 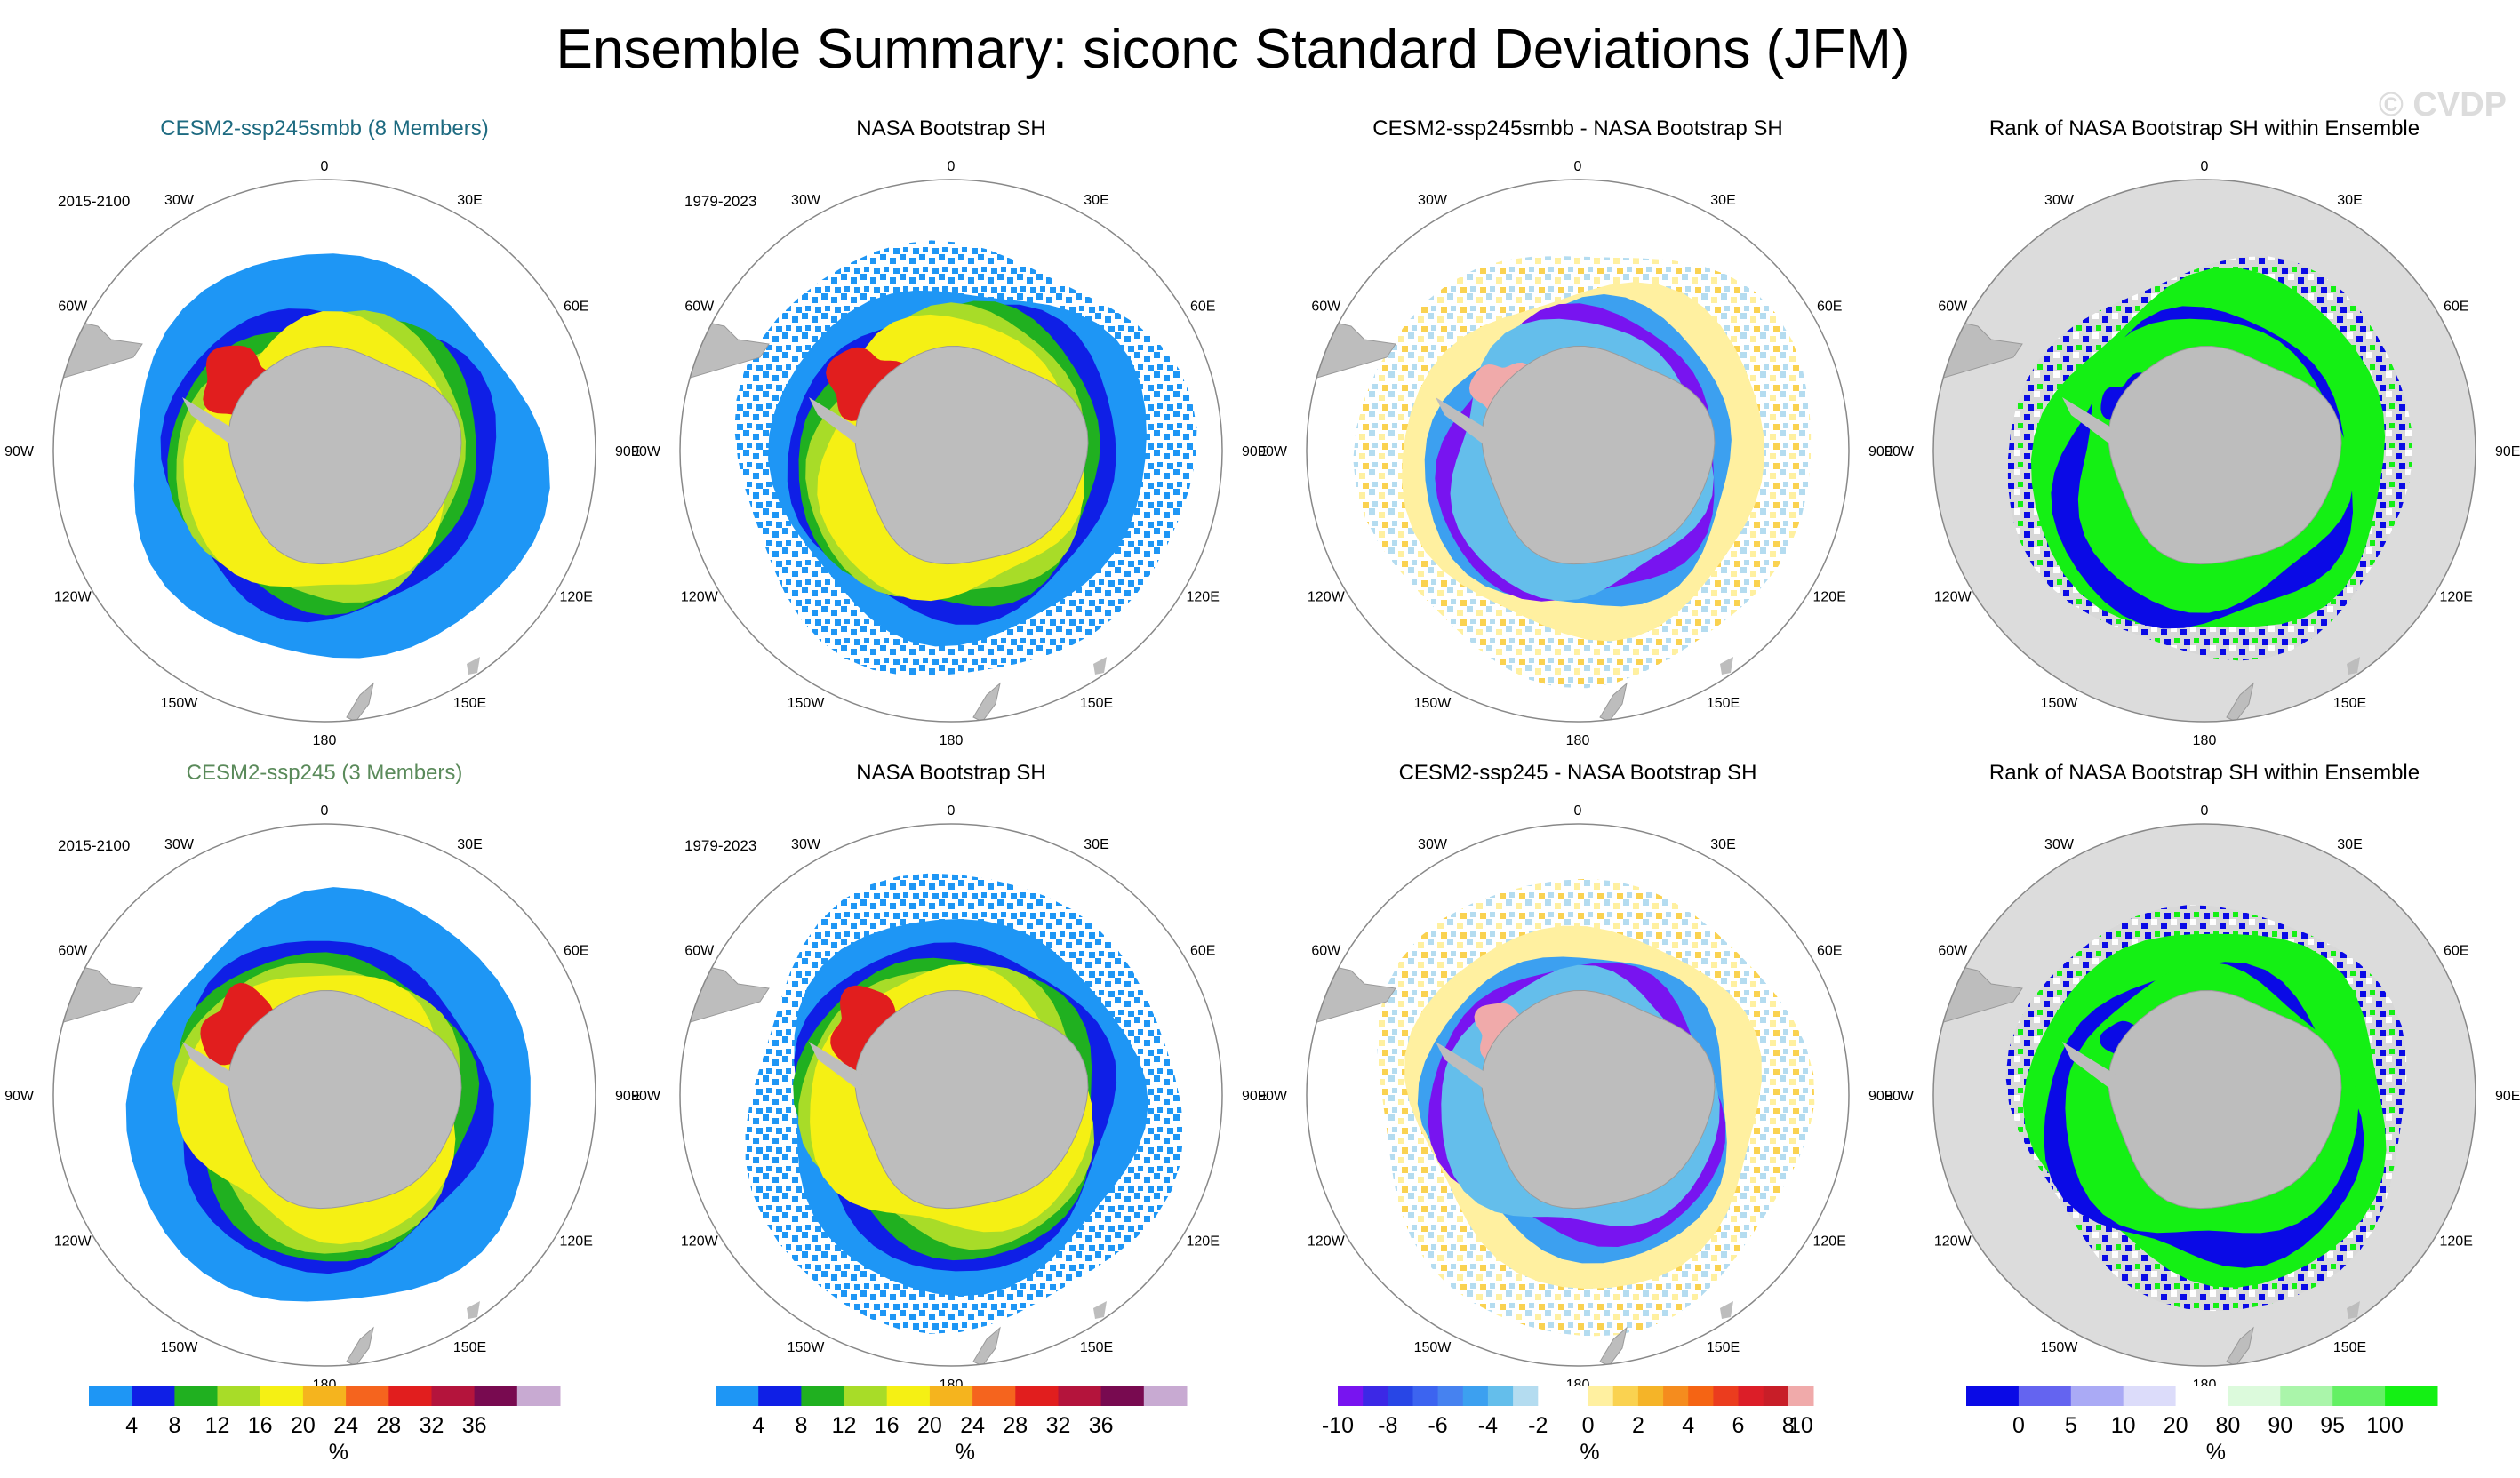 What do you see at coordinates (1577, 128) in the screenshot?
I see `panel-title: CESM2-ssp245smbb - NASA Bootstrap SH` at bounding box center [1577, 128].